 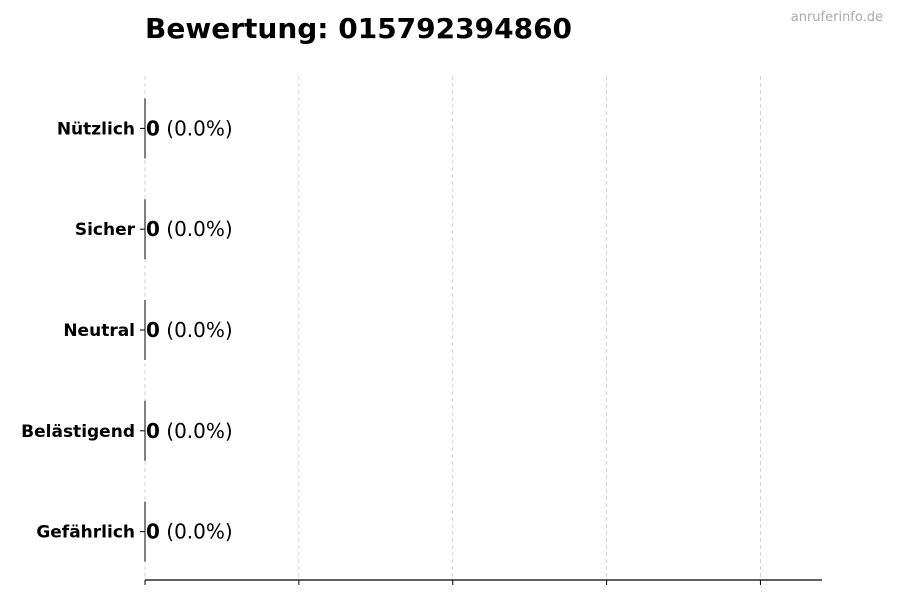 I want to click on y-tick-label: Gefährlich, so click(x=85, y=533).